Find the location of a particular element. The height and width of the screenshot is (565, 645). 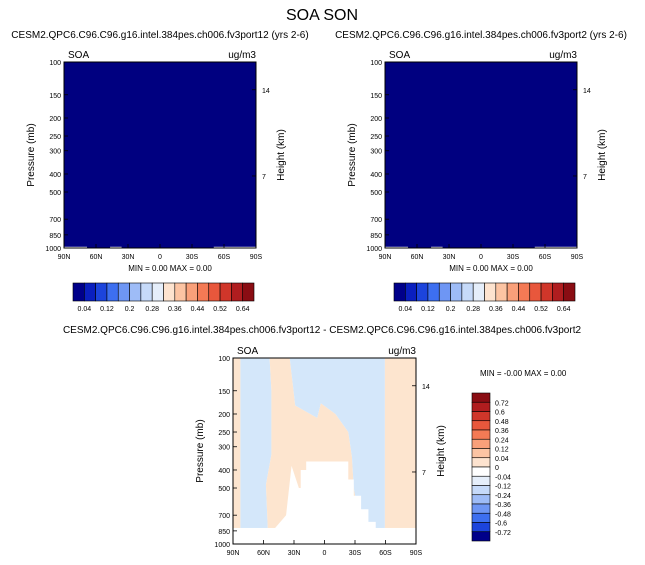

colorbar-label: -0.72 is located at coordinates (503, 533).